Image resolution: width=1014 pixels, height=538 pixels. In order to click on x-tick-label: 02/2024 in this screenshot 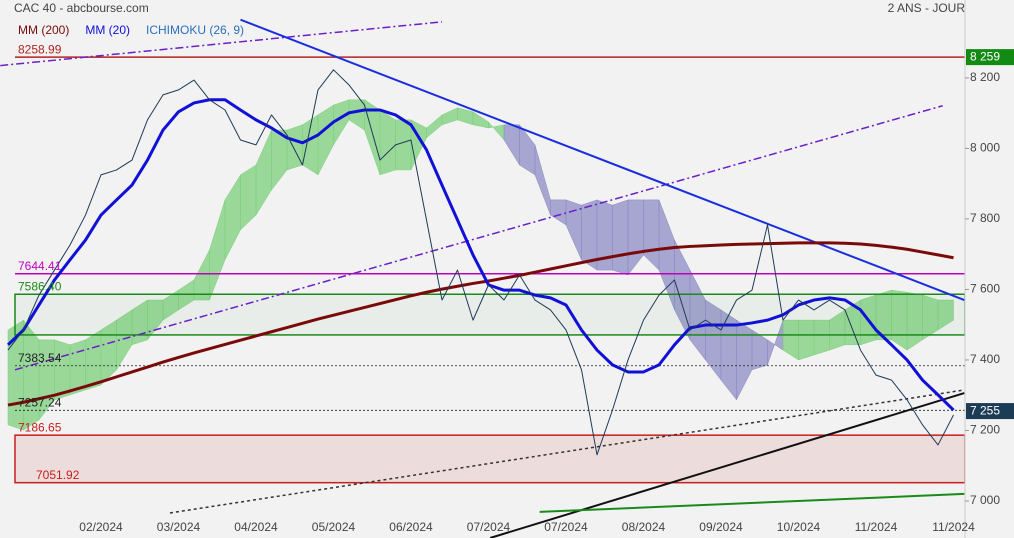, I will do `click(101, 527)`.